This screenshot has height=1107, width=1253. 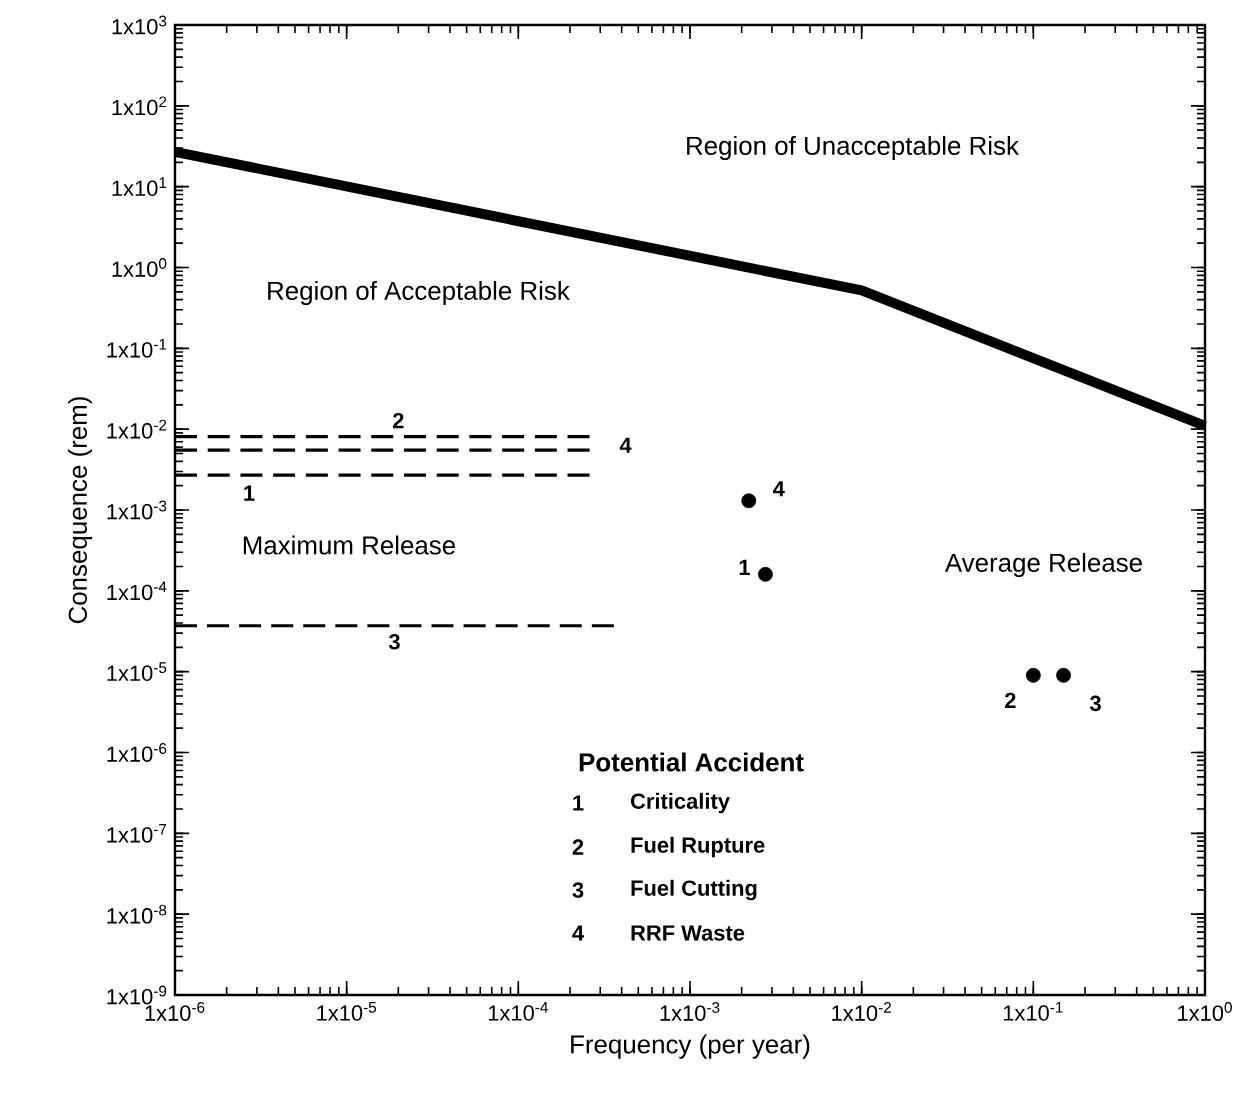 I want to click on annotation: Fuel Rupture, so click(x=698, y=847).